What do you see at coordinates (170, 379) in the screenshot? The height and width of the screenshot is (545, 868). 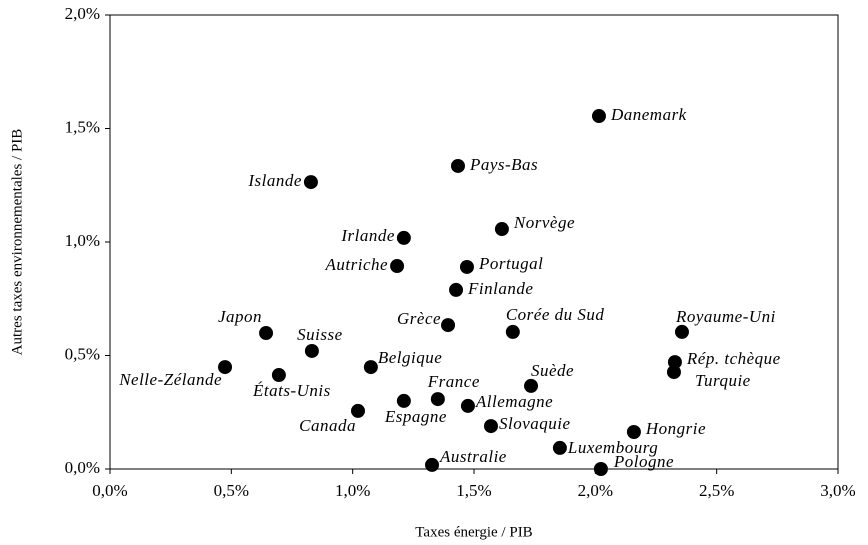 I see `point-label: Nelle-Zélande` at bounding box center [170, 379].